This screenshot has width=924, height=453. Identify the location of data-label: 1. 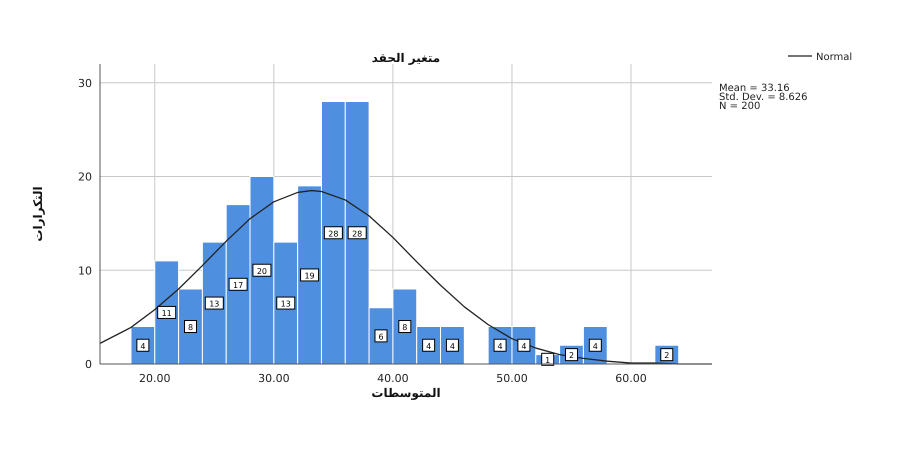
(547, 360).